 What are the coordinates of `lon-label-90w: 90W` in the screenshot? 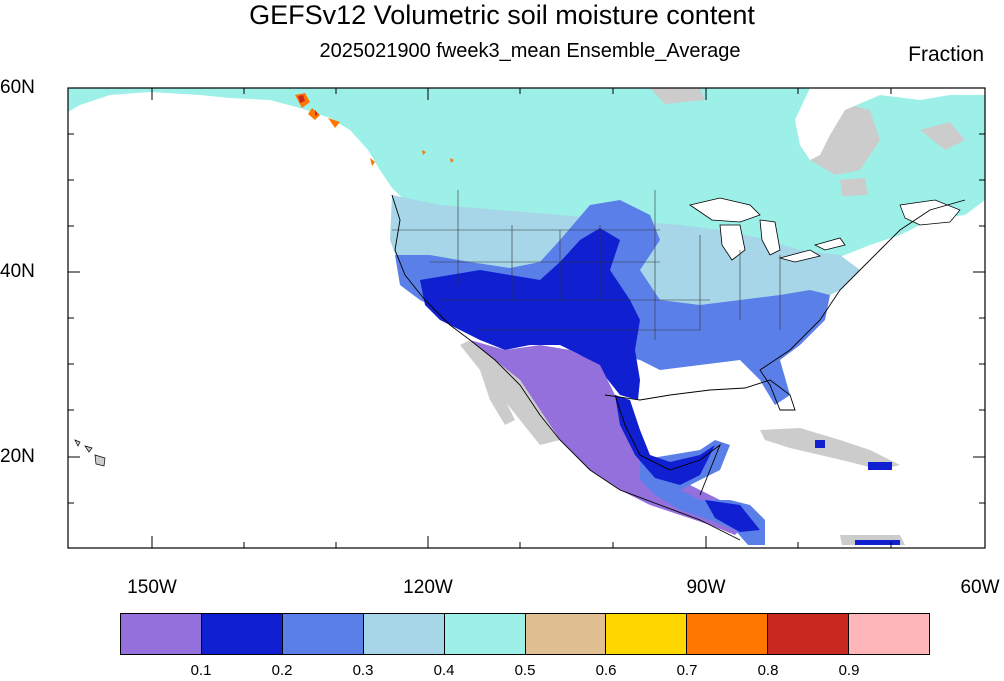 It's located at (706, 587).